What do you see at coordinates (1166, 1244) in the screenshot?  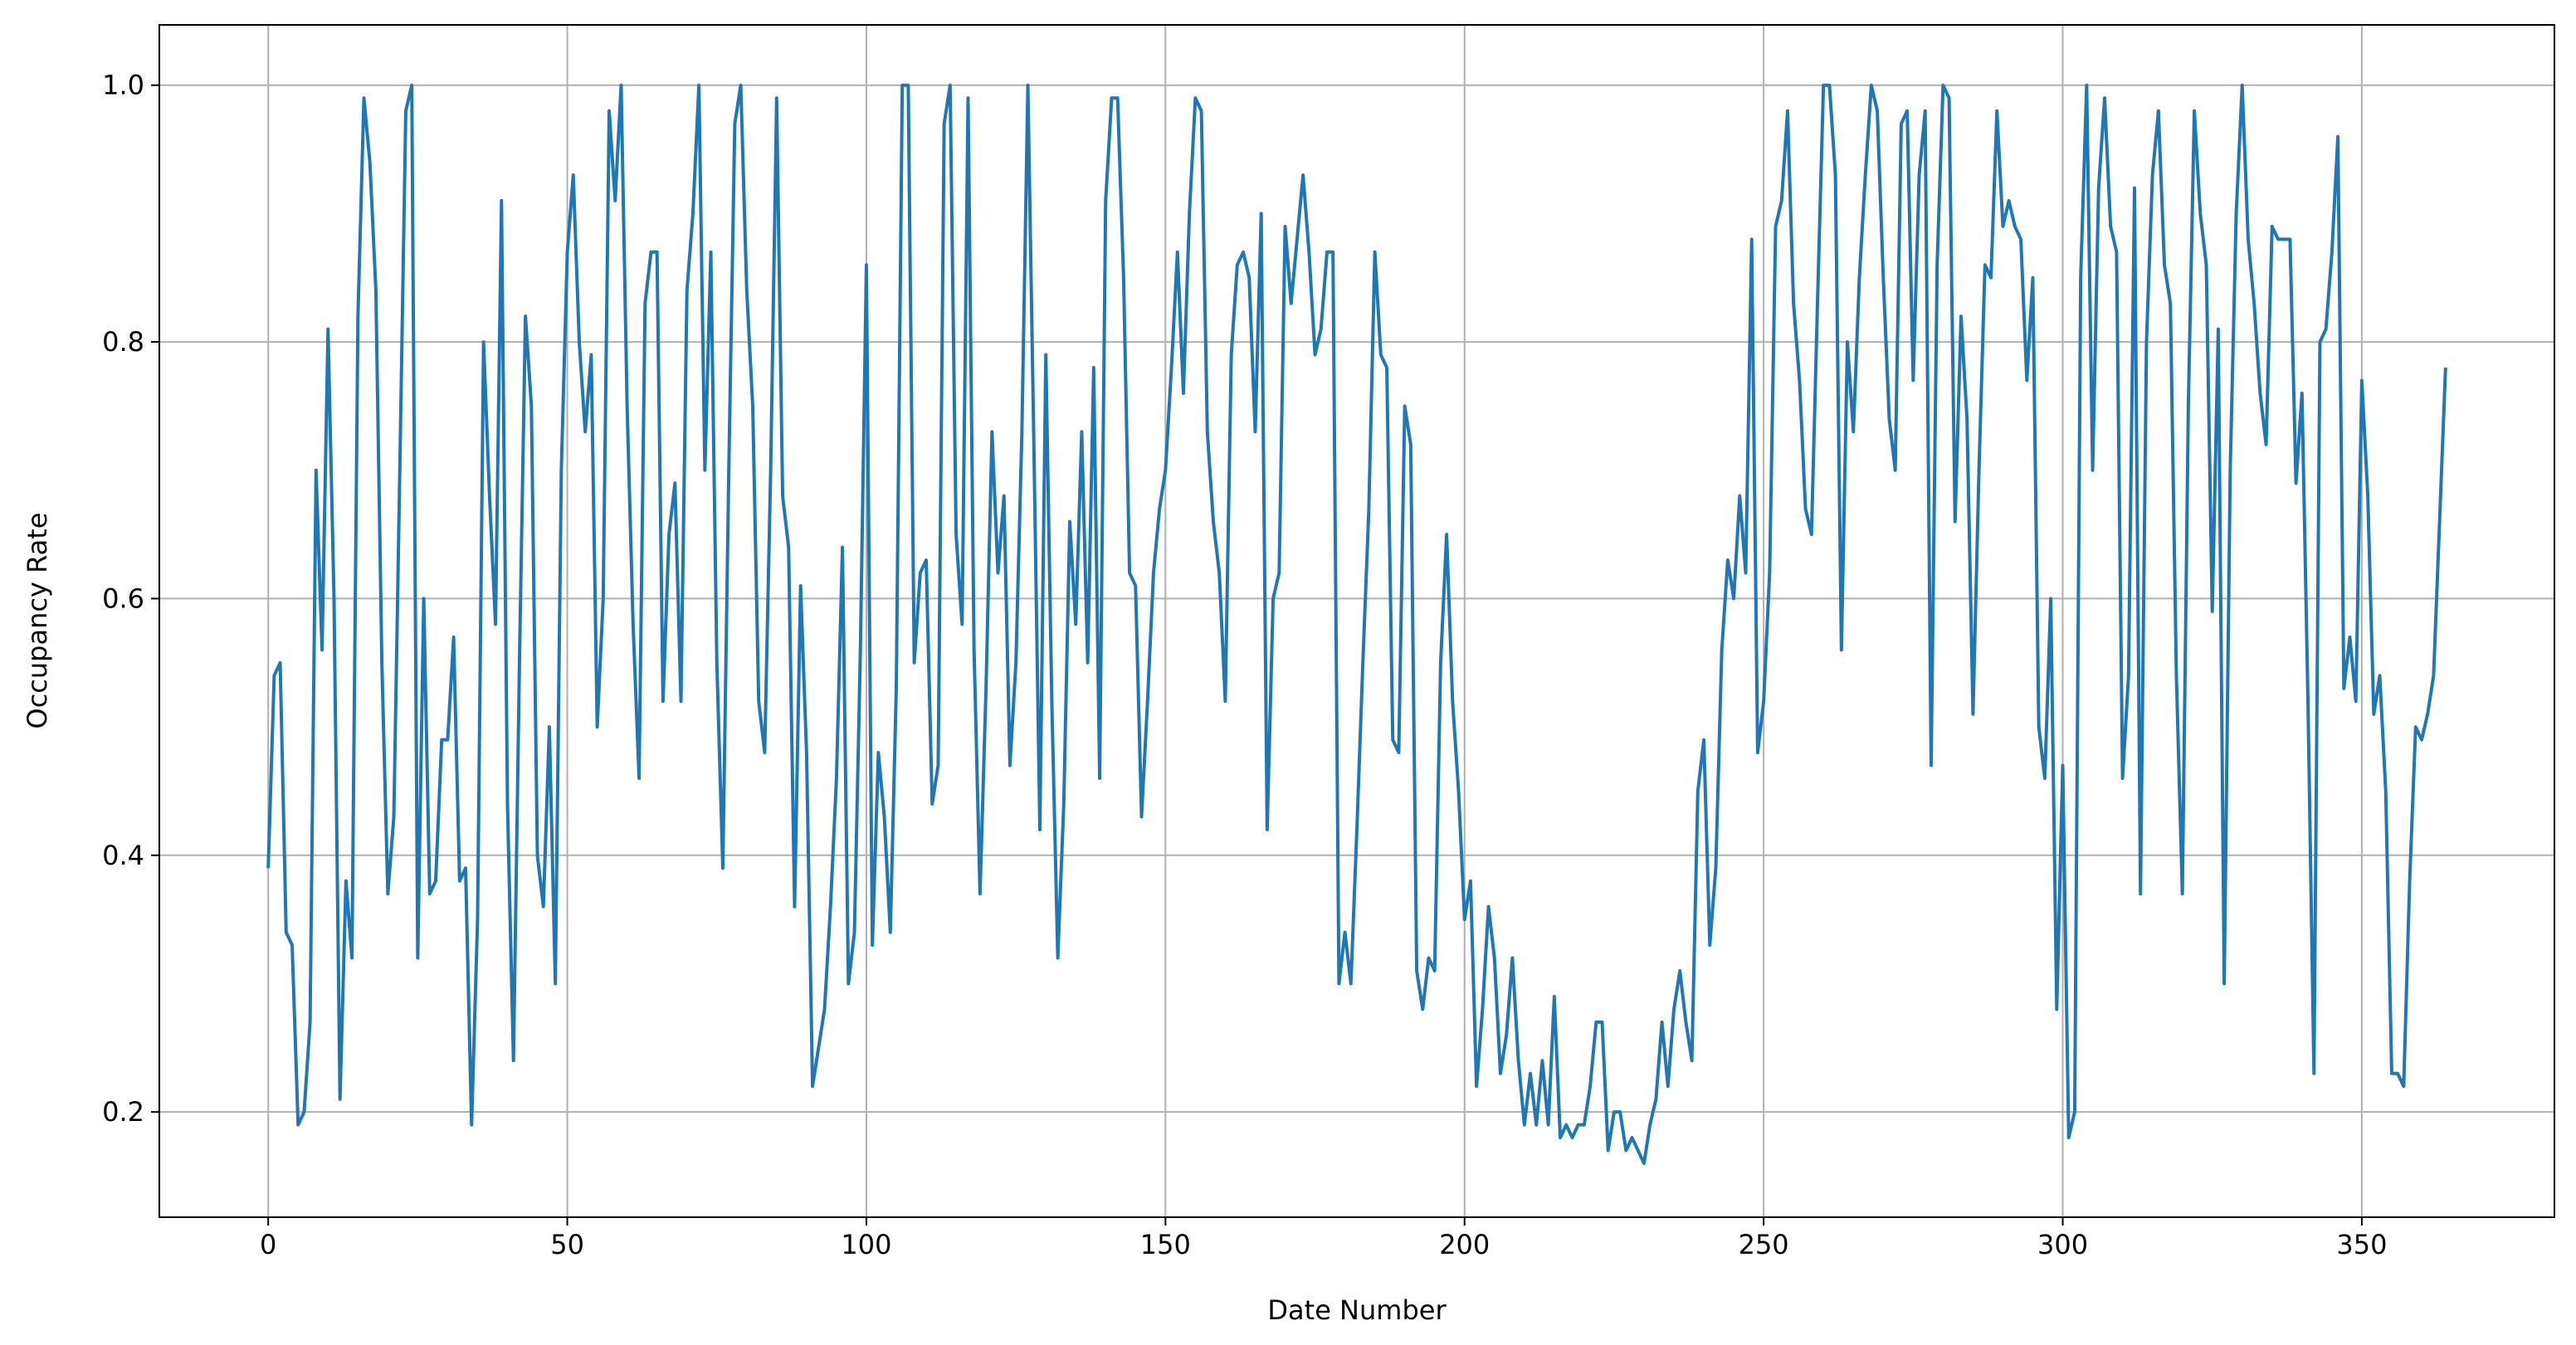 I see `x-tick-label: 150` at bounding box center [1166, 1244].